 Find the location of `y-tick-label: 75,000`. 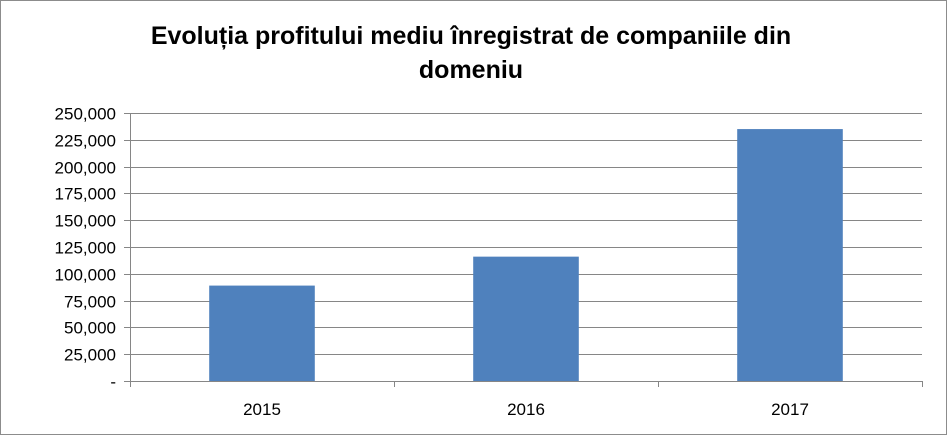

y-tick-label: 75,000 is located at coordinates (90, 302).